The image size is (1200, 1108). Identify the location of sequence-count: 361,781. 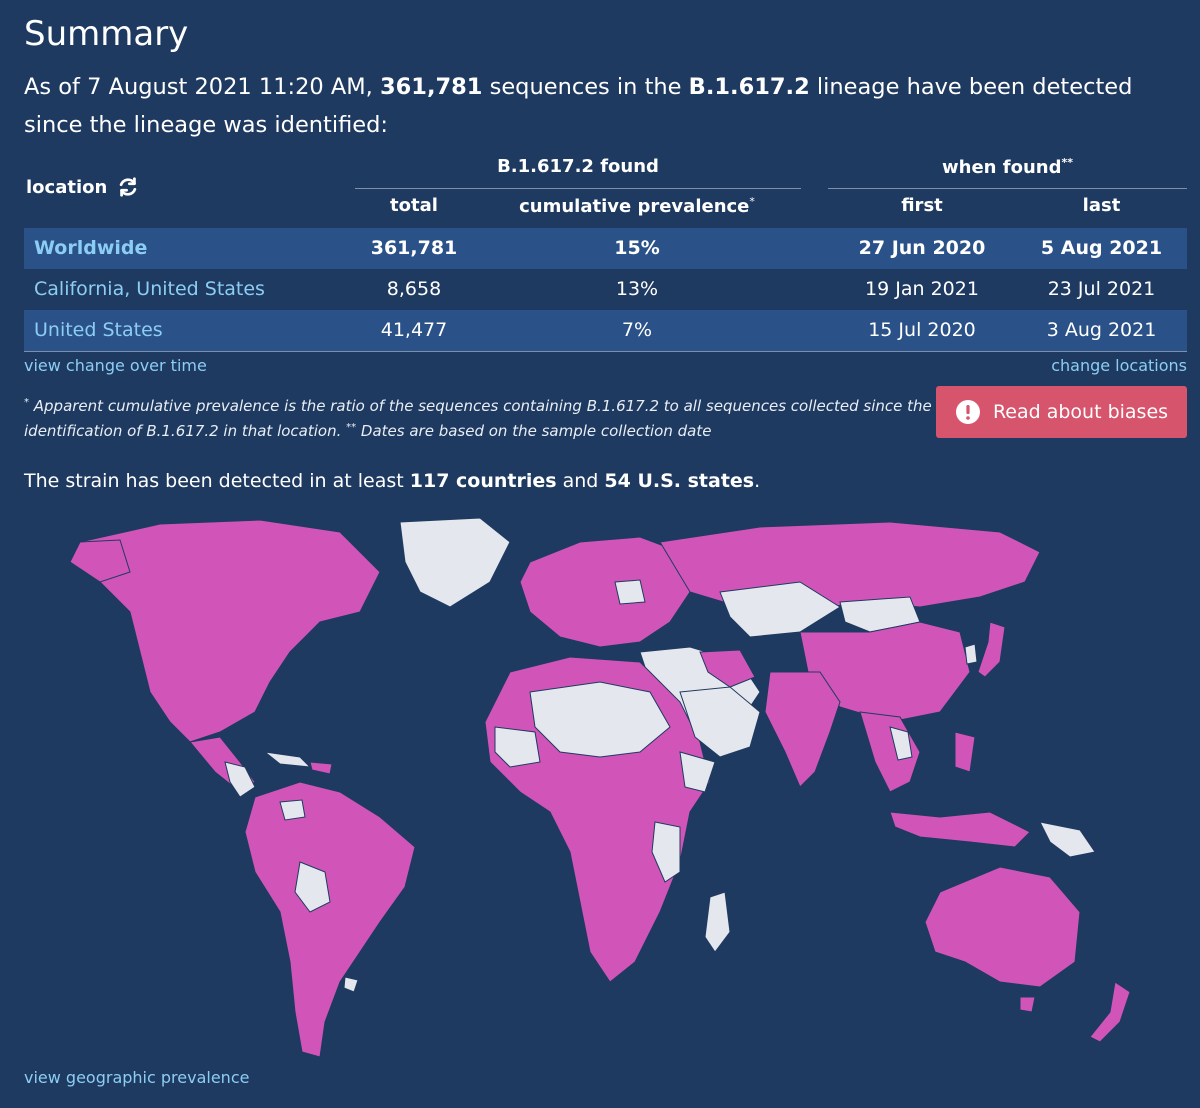
(431, 87).